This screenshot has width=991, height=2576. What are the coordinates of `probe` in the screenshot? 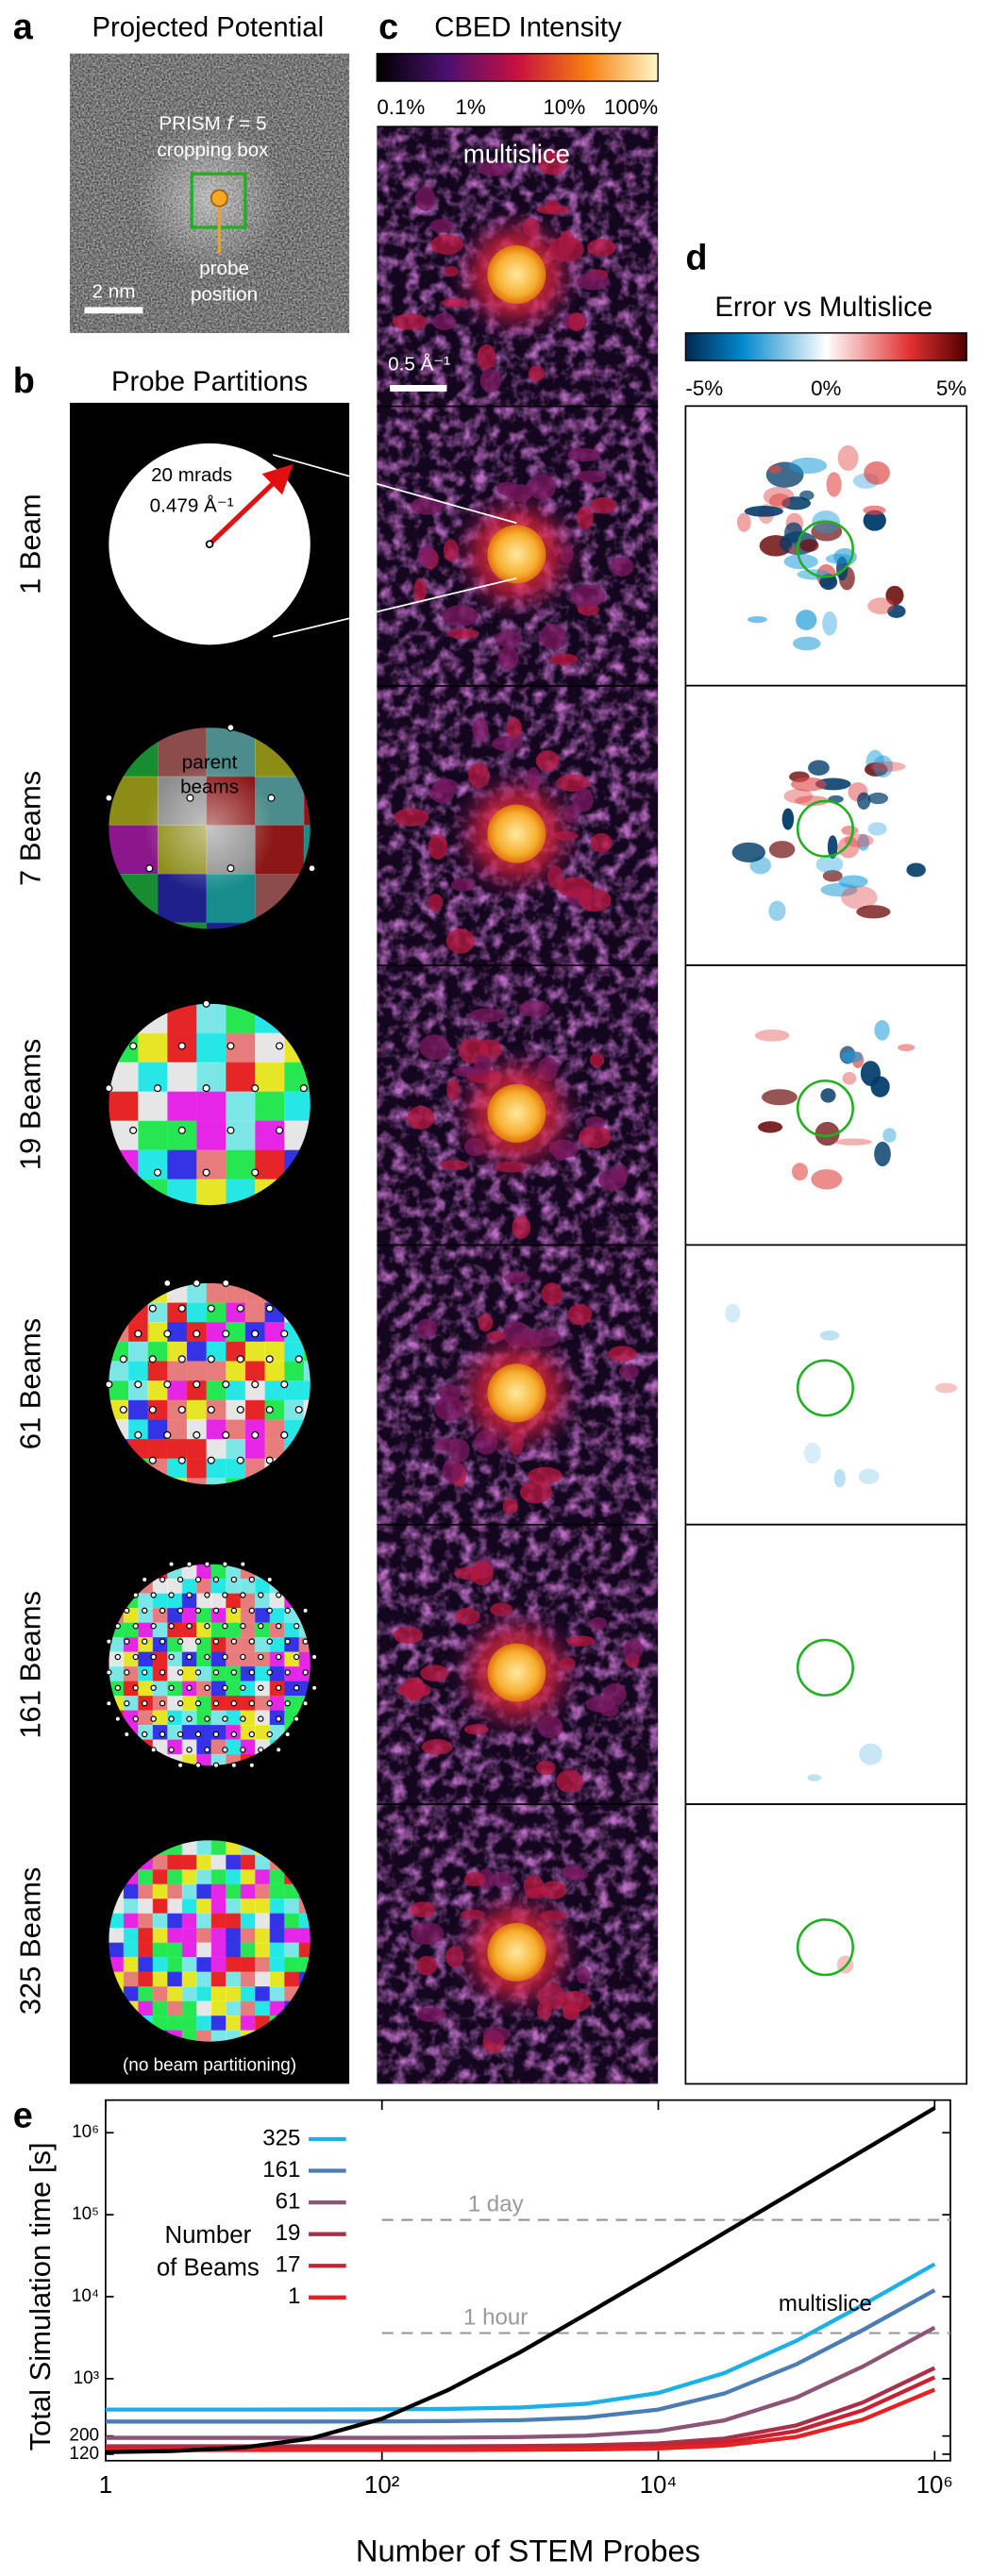 It's located at (219, 198).